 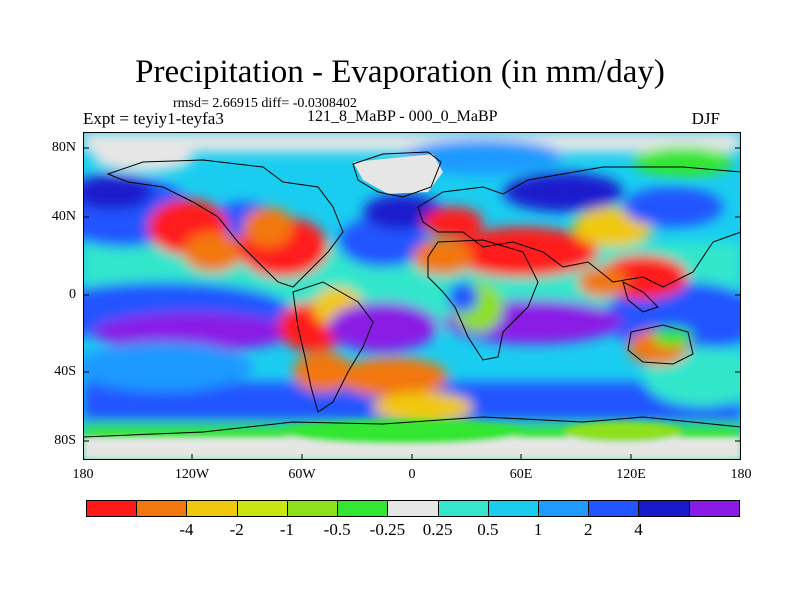 I want to click on x-tick-label: 120W, so click(x=192, y=474).